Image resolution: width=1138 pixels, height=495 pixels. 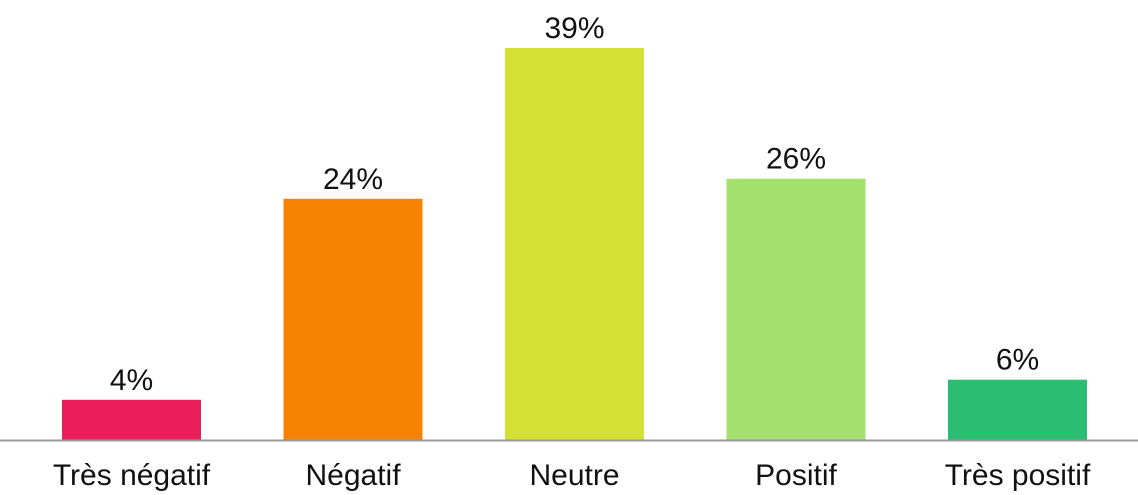 What do you see at coordinates (353, 179) in the screenshot?
I see `data-label-2: 24%` at bounding box center [353, 179].